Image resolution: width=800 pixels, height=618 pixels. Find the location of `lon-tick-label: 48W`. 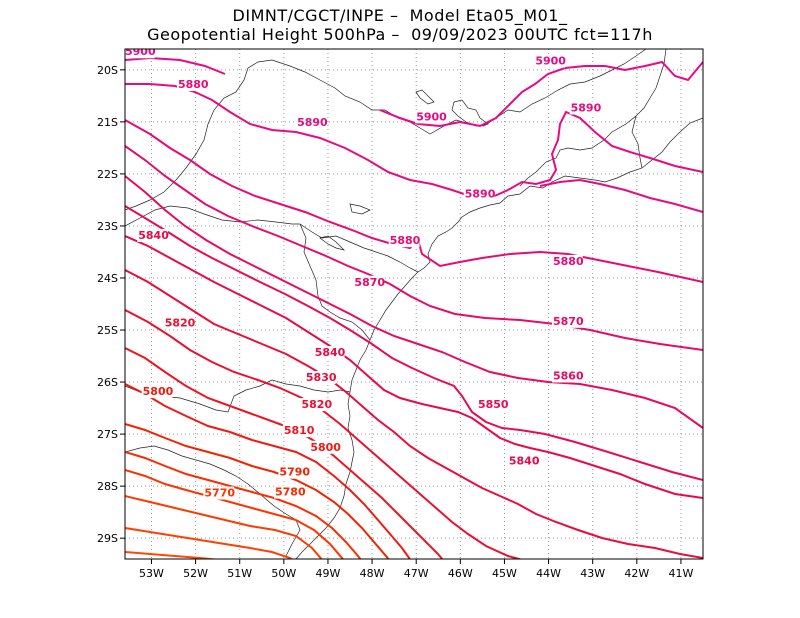

lon-tick-label: 48W is located at coordinates (372, 573).